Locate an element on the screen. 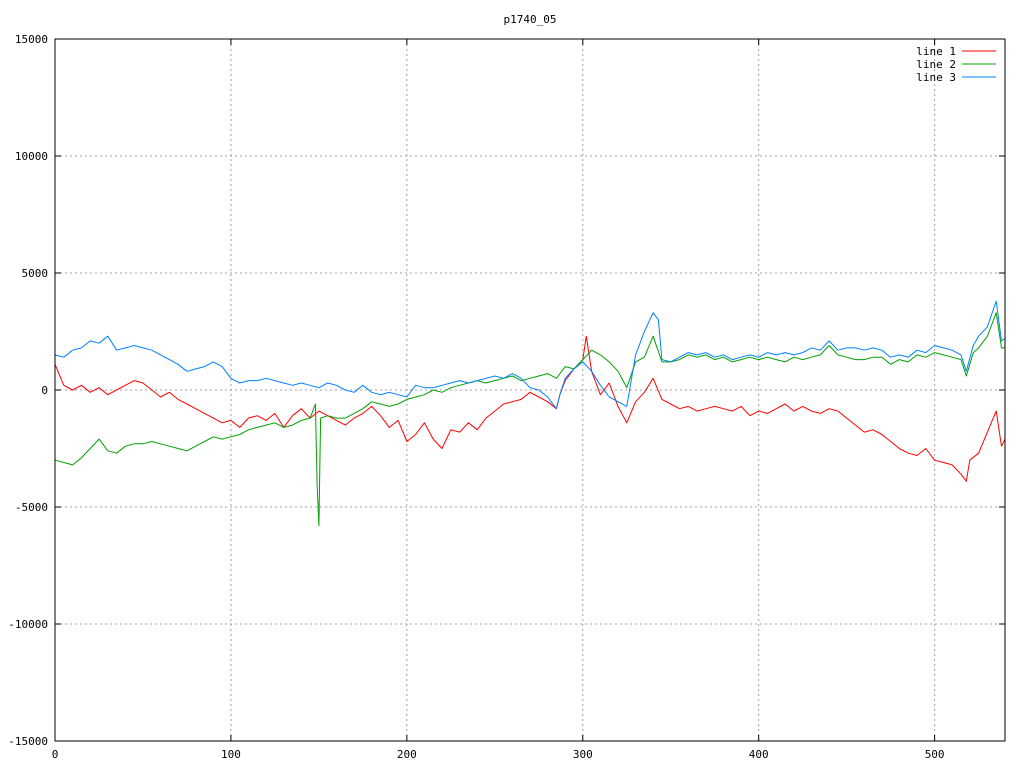 The image size is (1024, 768). y-tick-label: 15000 is located at coordinates (31, 39).